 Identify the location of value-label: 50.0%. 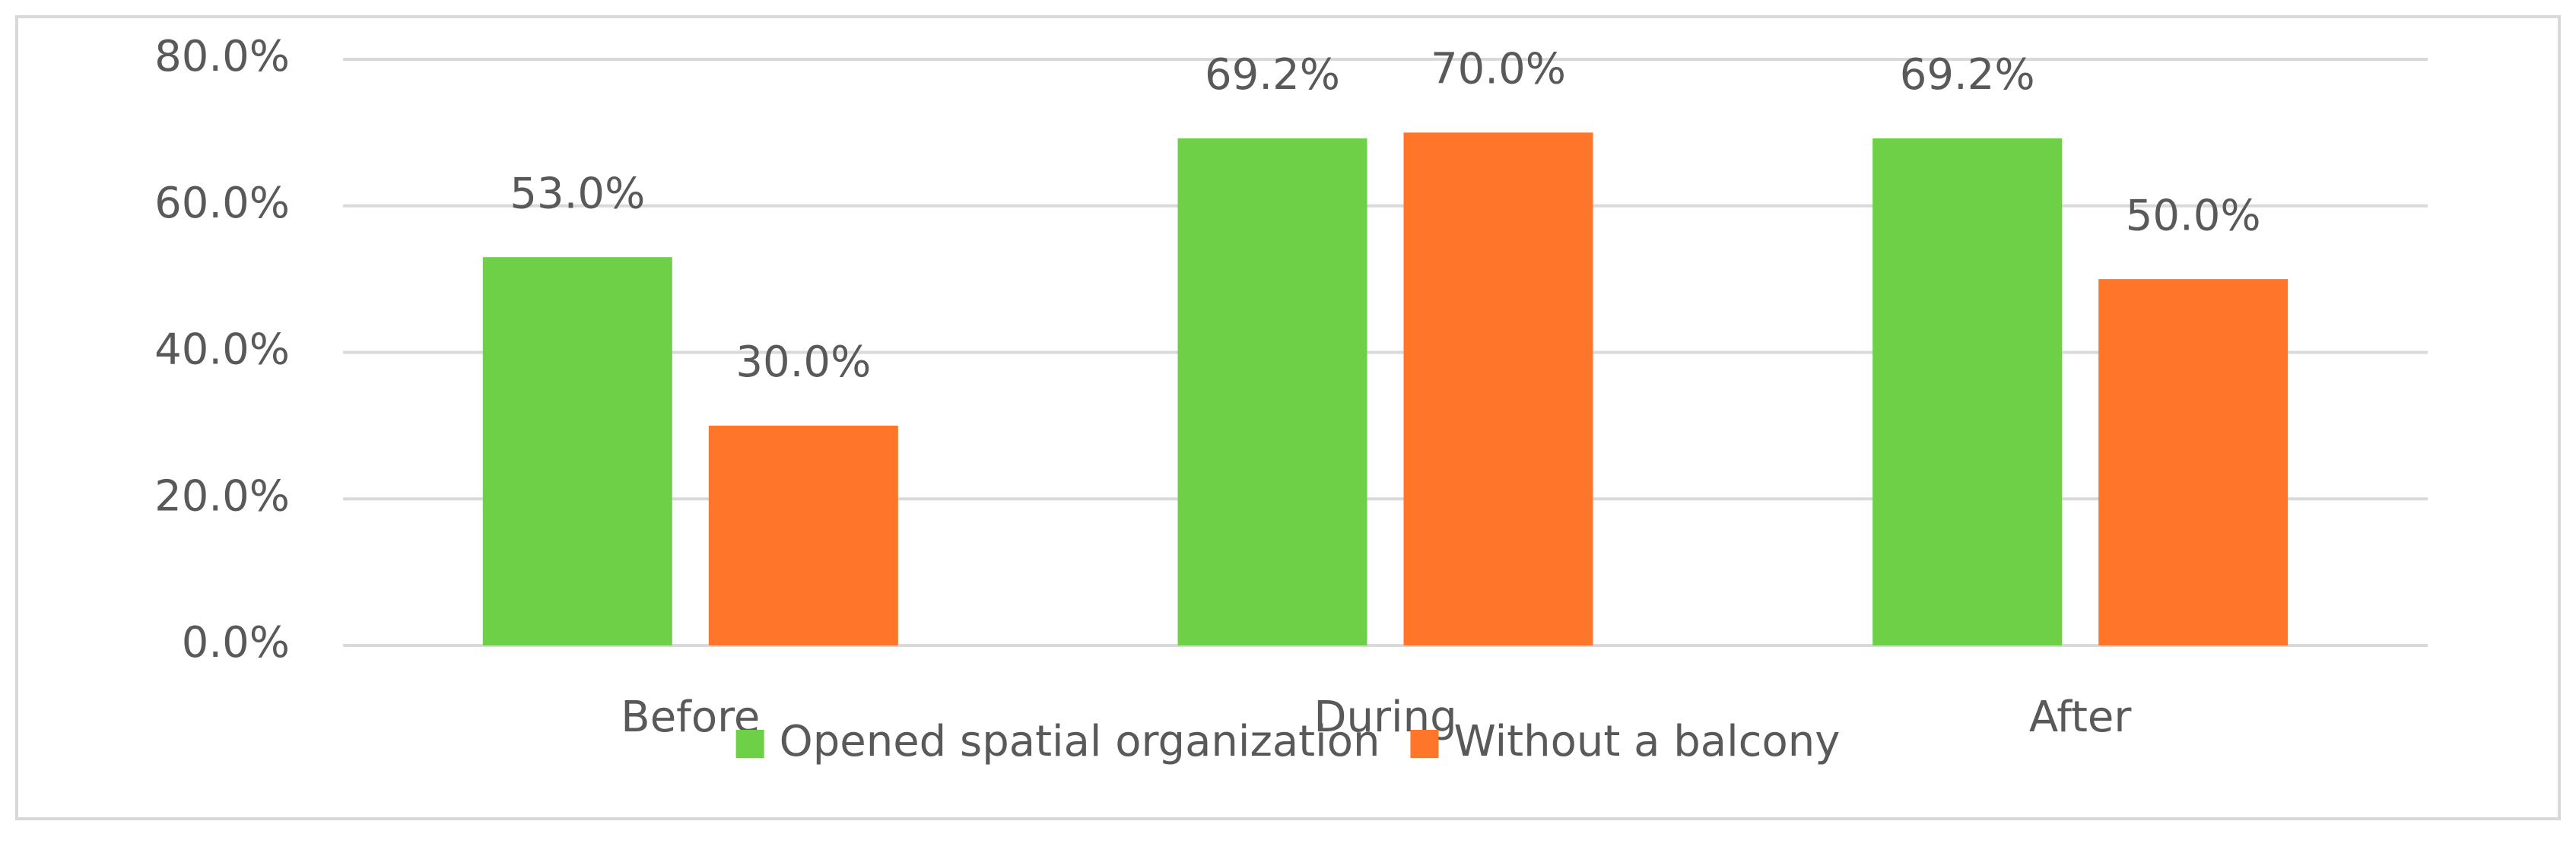
(2193, 216).